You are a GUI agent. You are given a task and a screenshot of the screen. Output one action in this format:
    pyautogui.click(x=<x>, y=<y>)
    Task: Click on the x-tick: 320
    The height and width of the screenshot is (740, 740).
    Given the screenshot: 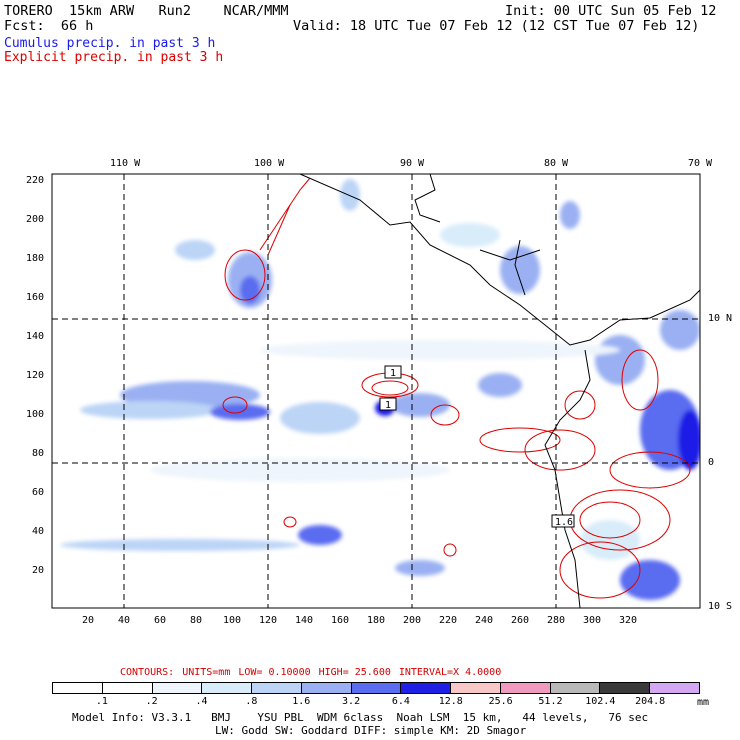 What is the action you would take?
    pyautogui.click(x=628, y=620)
    